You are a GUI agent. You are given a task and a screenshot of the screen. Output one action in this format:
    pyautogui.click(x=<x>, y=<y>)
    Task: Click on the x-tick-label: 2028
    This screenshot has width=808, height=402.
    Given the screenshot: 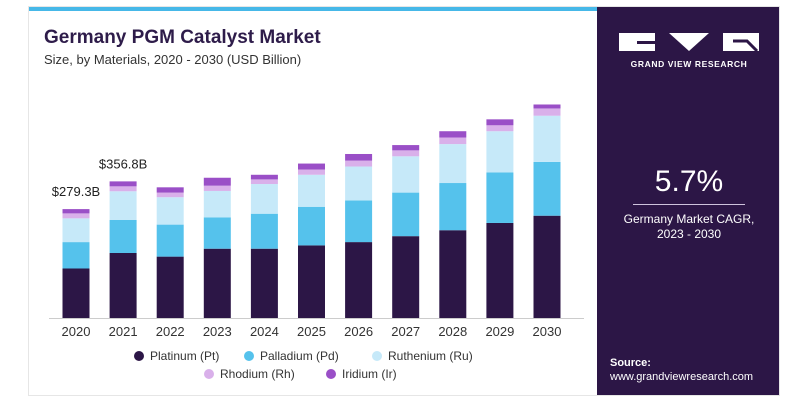 What is the action you would take?
    pyautogui.click(x=452, y=331)
    